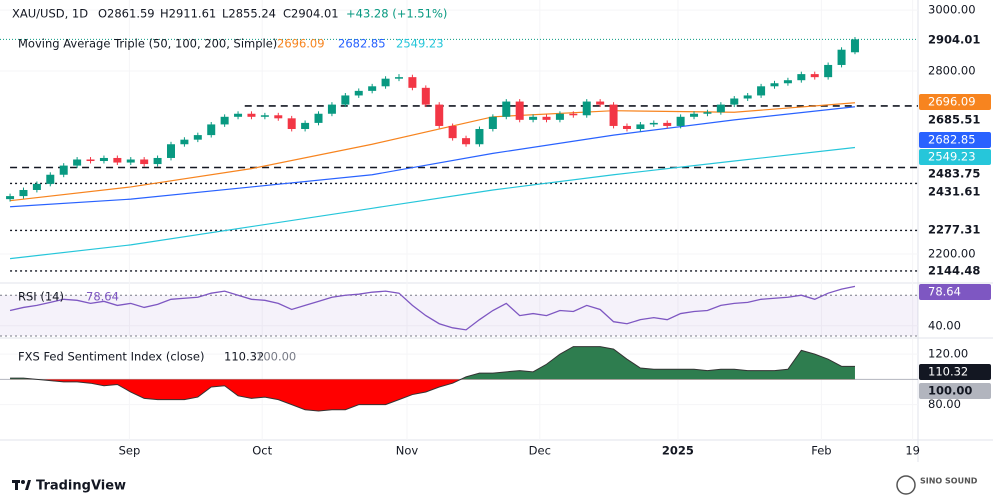 The image size is (993, 503). Describe the element at coordinates (952, 157) in the screenshot. I see `ma-axis-label: 2549.23` at that location.